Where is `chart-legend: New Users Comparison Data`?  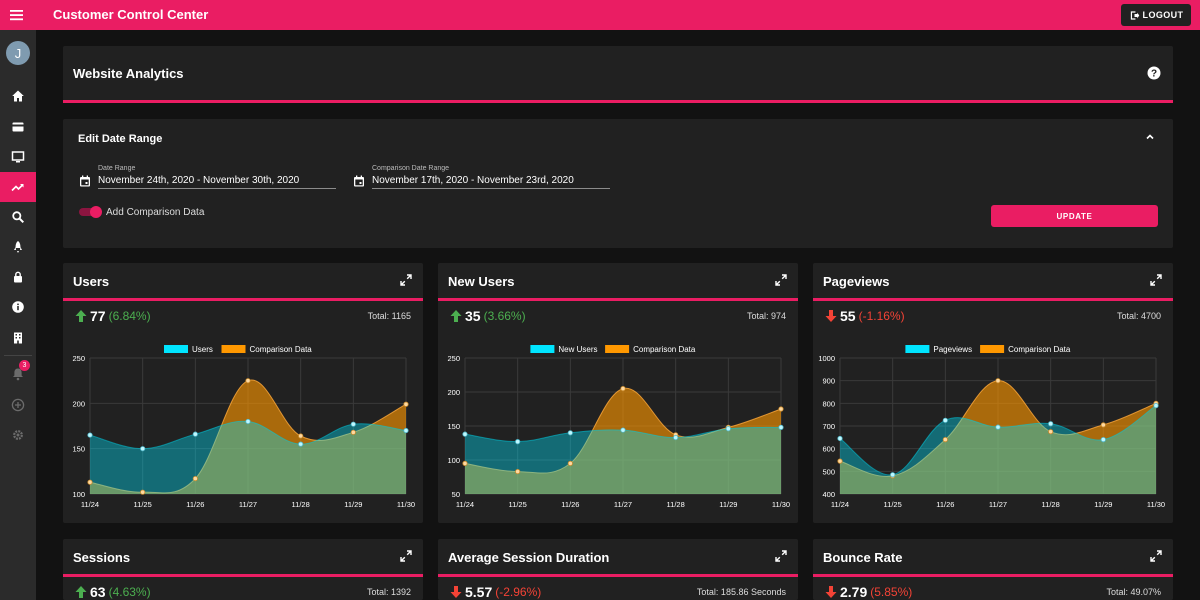
chart-legend: New Users Comparison Data is located at coordinates (613, 349).